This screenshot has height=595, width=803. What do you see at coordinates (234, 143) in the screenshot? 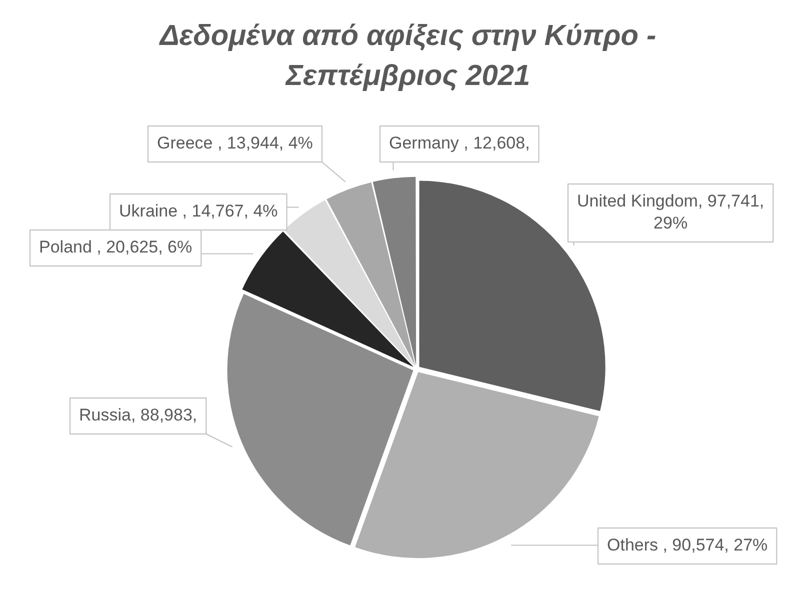
I see `slice-label: Greece , 13,944, 4%` at bounding box center [234, 143].